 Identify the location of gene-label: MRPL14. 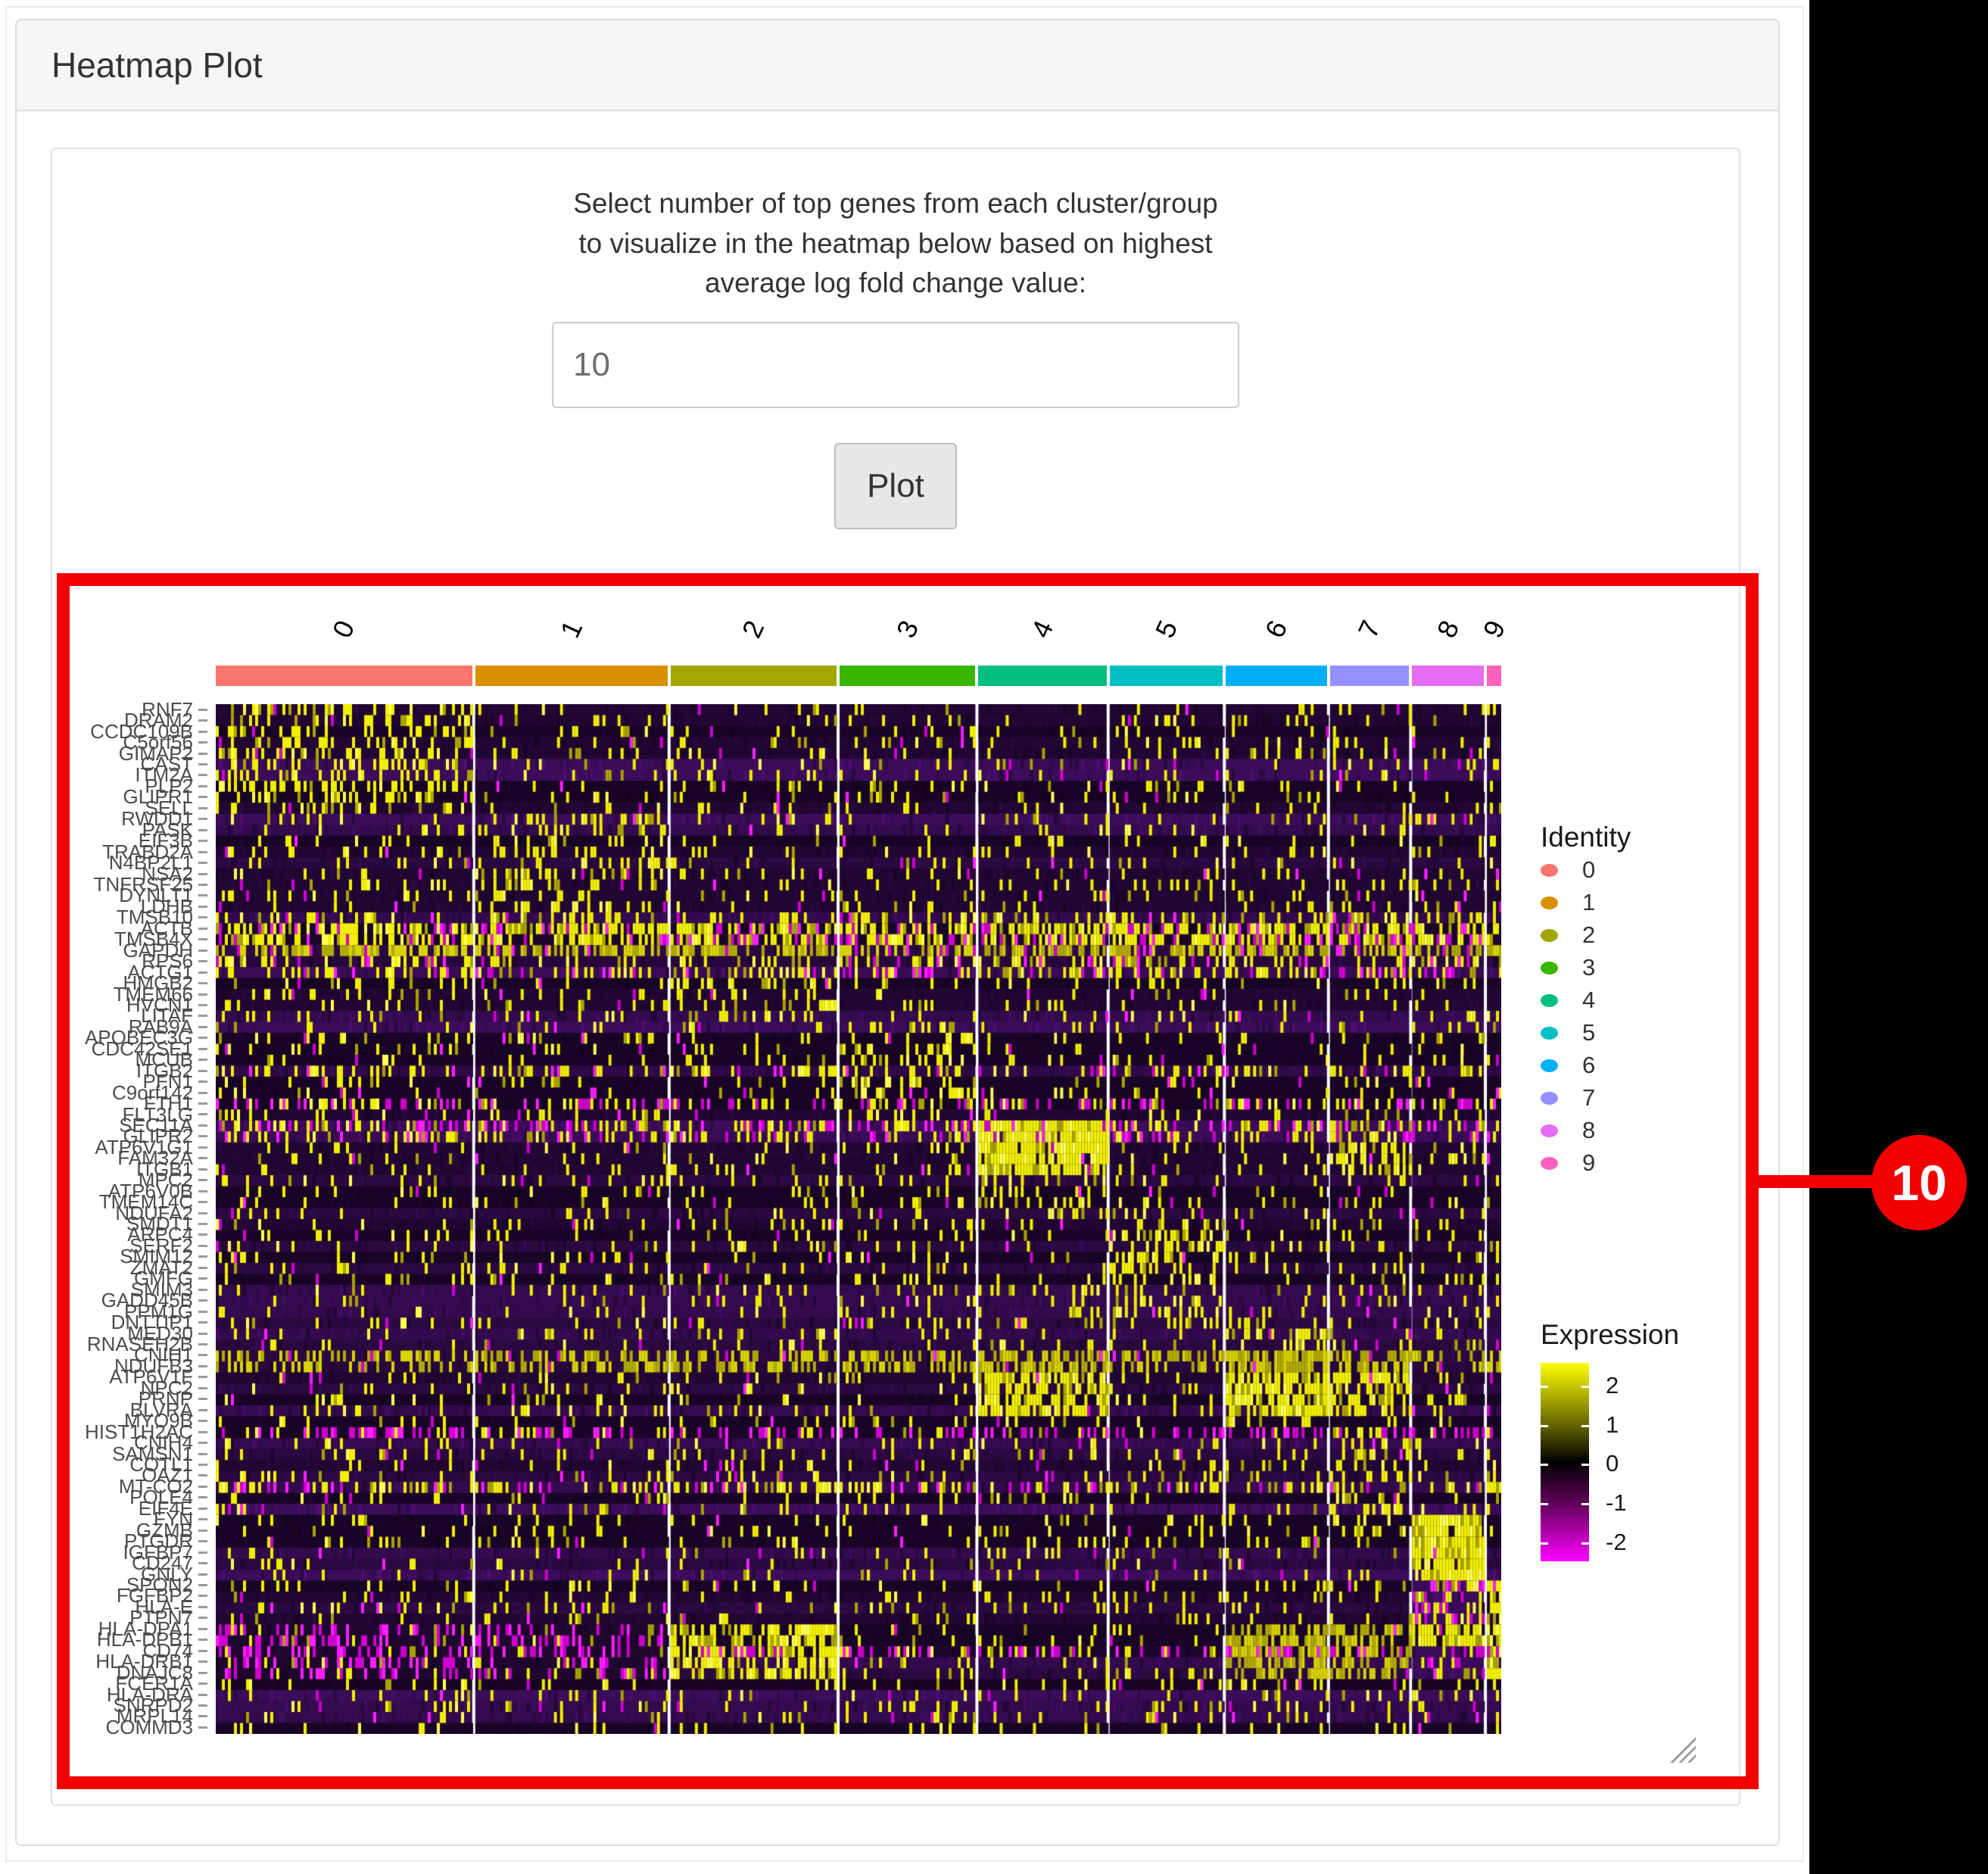
(114, 1715).